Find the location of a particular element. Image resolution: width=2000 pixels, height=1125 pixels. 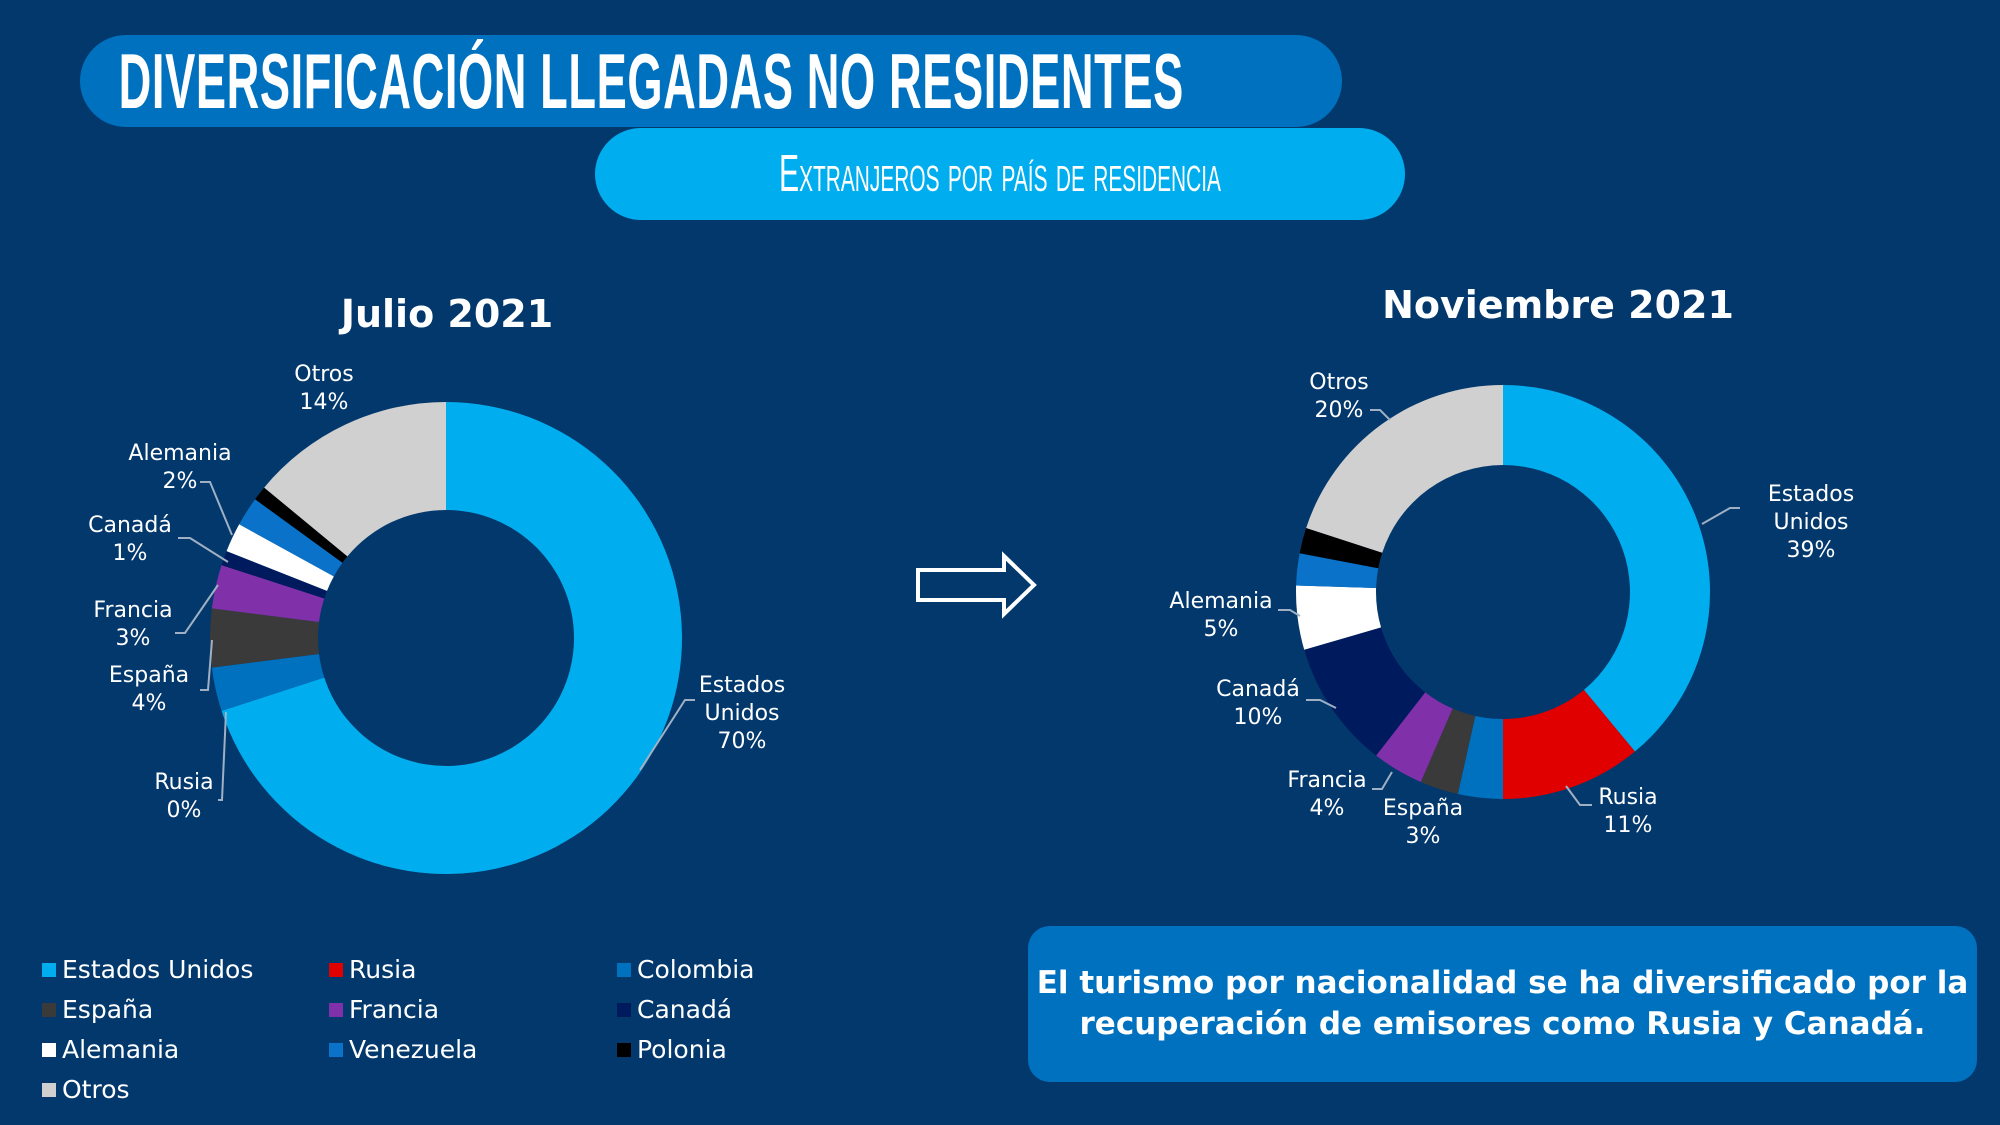

title-banner: DIVERSIFICACIÓN LLEGADAS NO RESIDENTES is located at coordinates (711, 81).